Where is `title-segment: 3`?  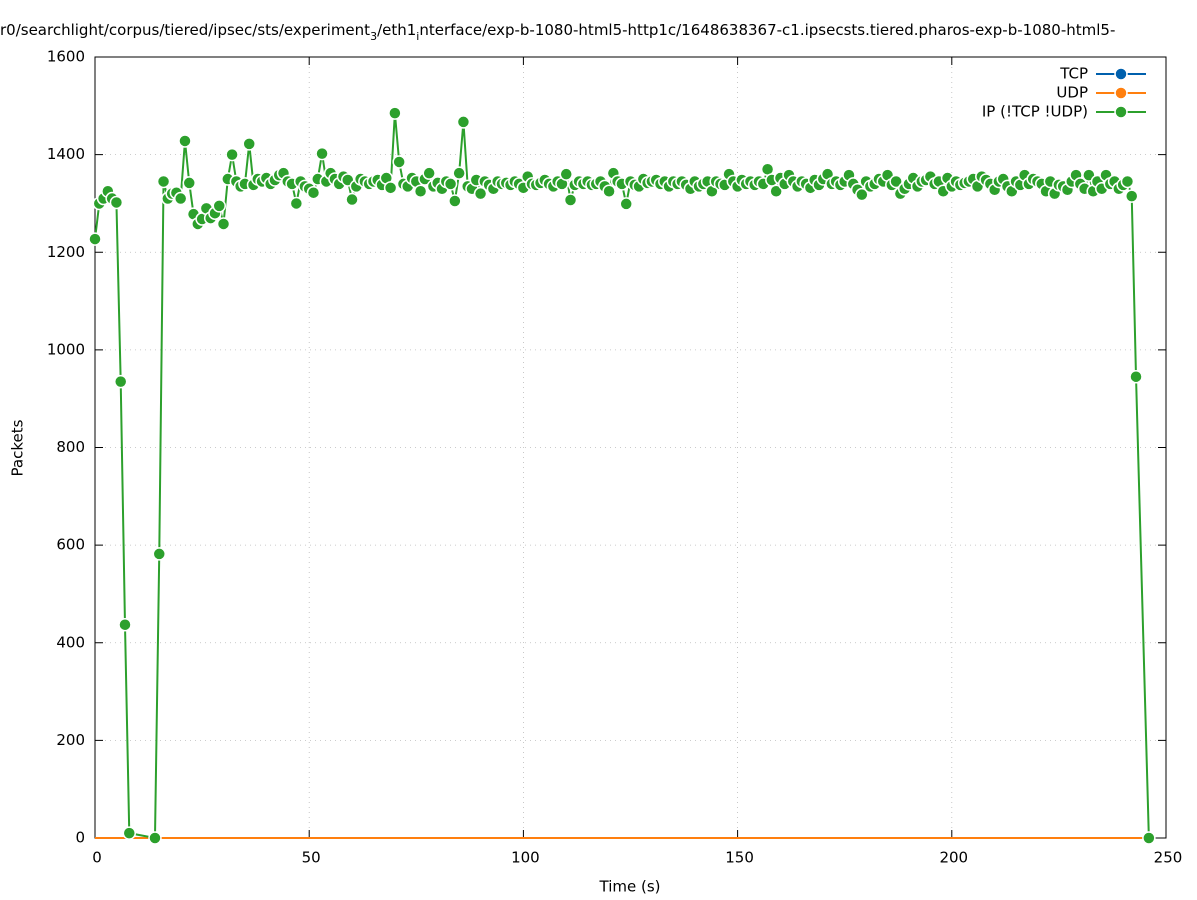
title-segment: 3 is located at coordinates (373, 36).